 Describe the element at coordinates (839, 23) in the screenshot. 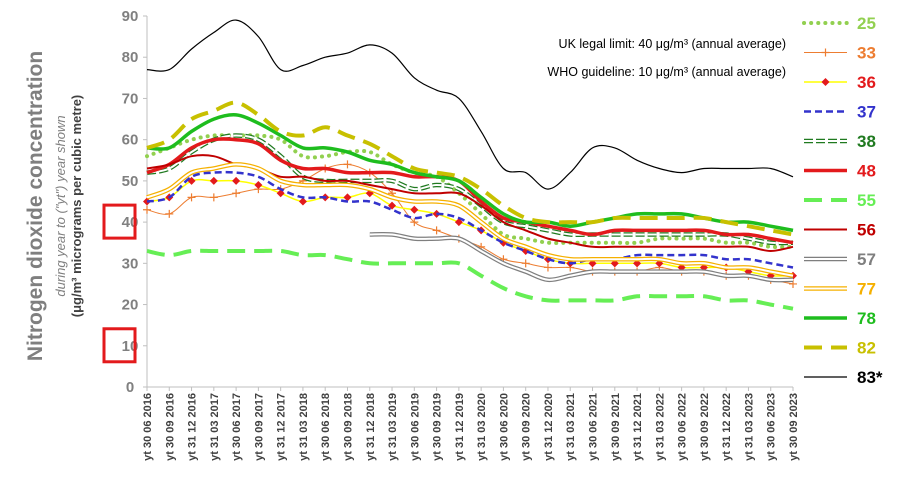

I see `legend-item-25: 25` at that location.